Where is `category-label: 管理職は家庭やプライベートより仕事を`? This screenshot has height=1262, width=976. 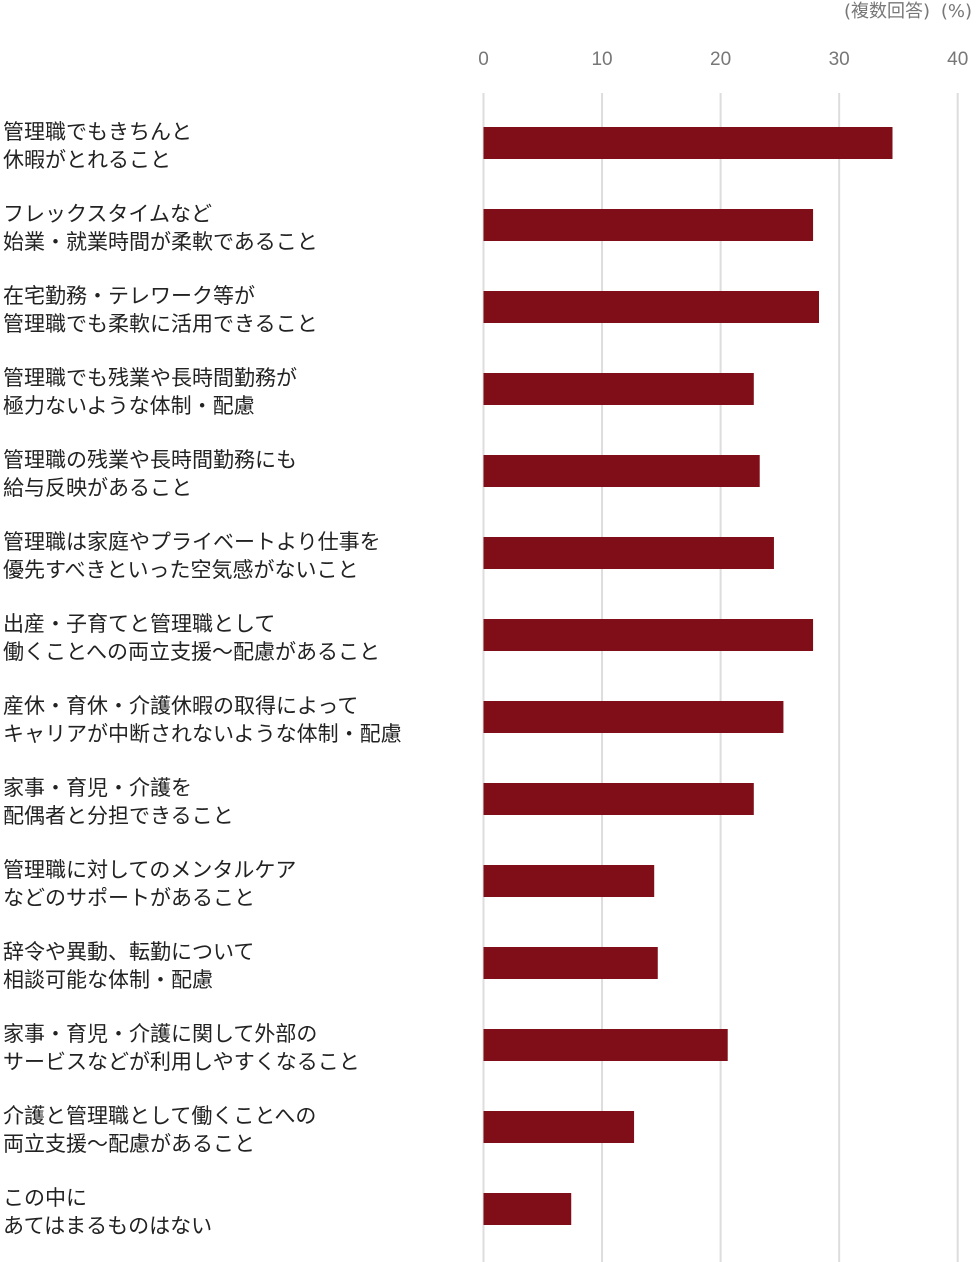 category-label: 管理職は家庭やプライベートより仕事を is located at coordinates (192, 542).